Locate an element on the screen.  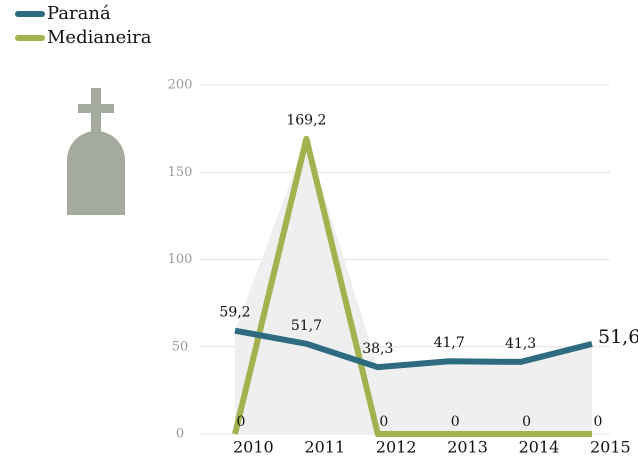
legend-label: Paraná is located at coordinates (79, 13).